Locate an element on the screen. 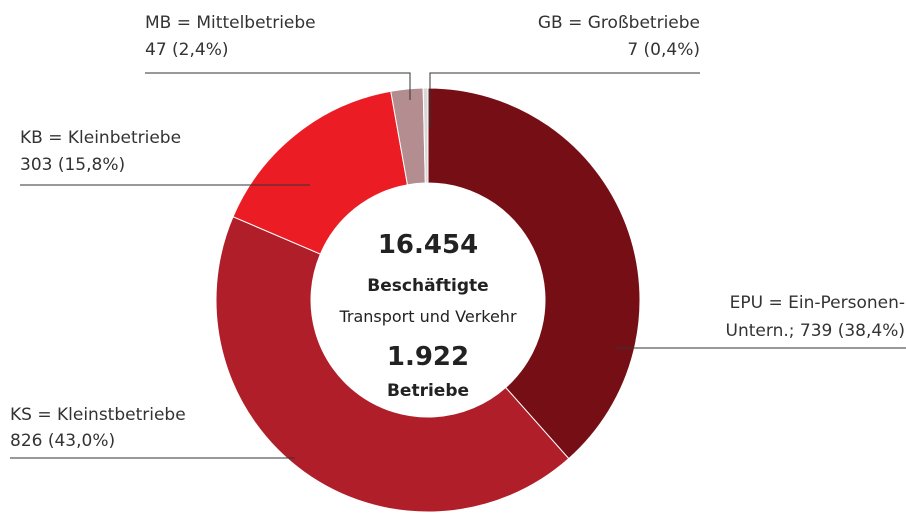 This screenshot has height=529, width=906. segment-label: MB = Mittelbetriebe is located at coordinates (230, 23).